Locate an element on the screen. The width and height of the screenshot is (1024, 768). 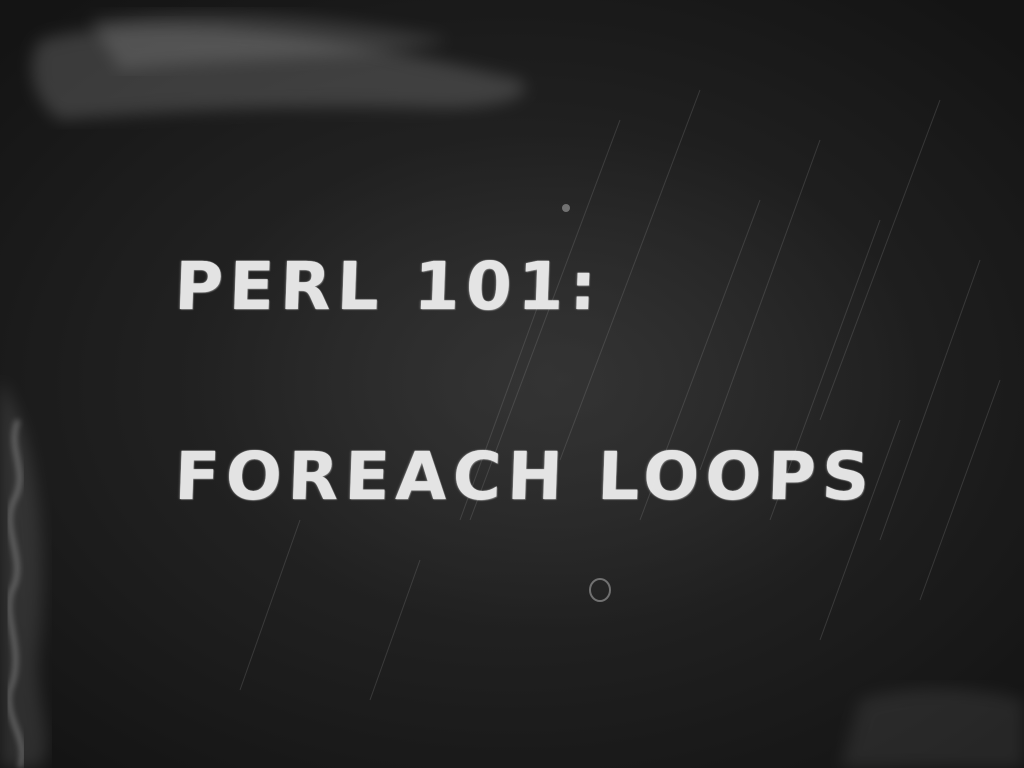
eraser-smudge-left is located at coordinates (24, 574).